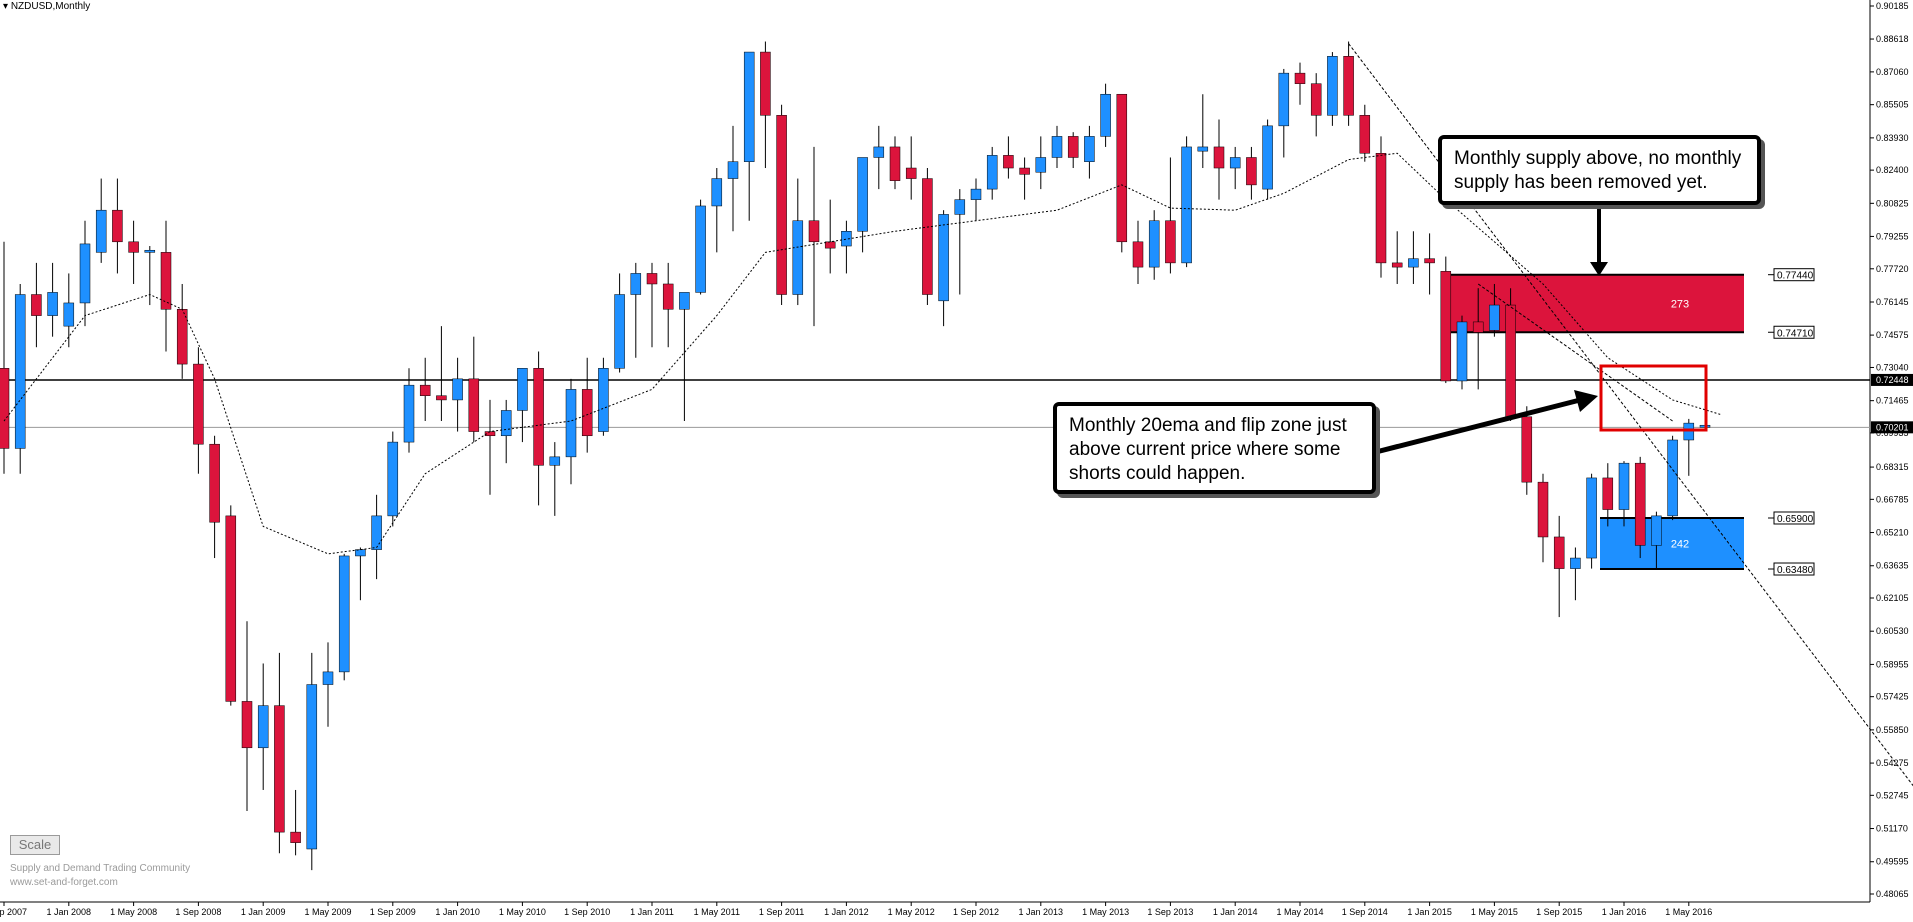 The image size is (1913, 922). Describe the element at coordinates (1892, 763) in the screenshot. I see `price-label: 0.54275` at that location.